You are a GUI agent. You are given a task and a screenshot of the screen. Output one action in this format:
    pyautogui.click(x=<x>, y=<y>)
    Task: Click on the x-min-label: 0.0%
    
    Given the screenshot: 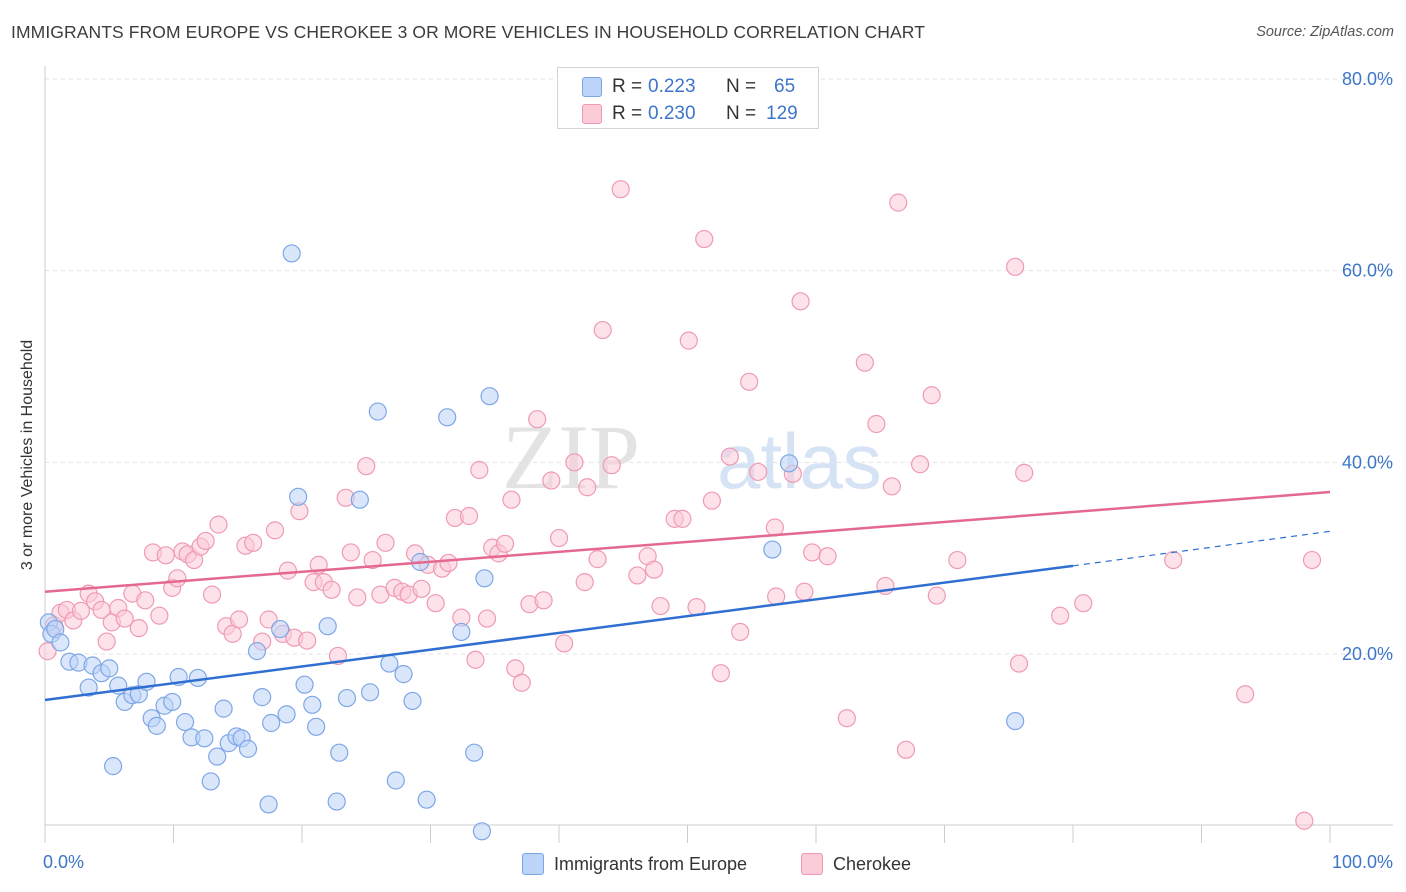 What is the action you would take?
    pyautogui.click(x=64, y=862)
    